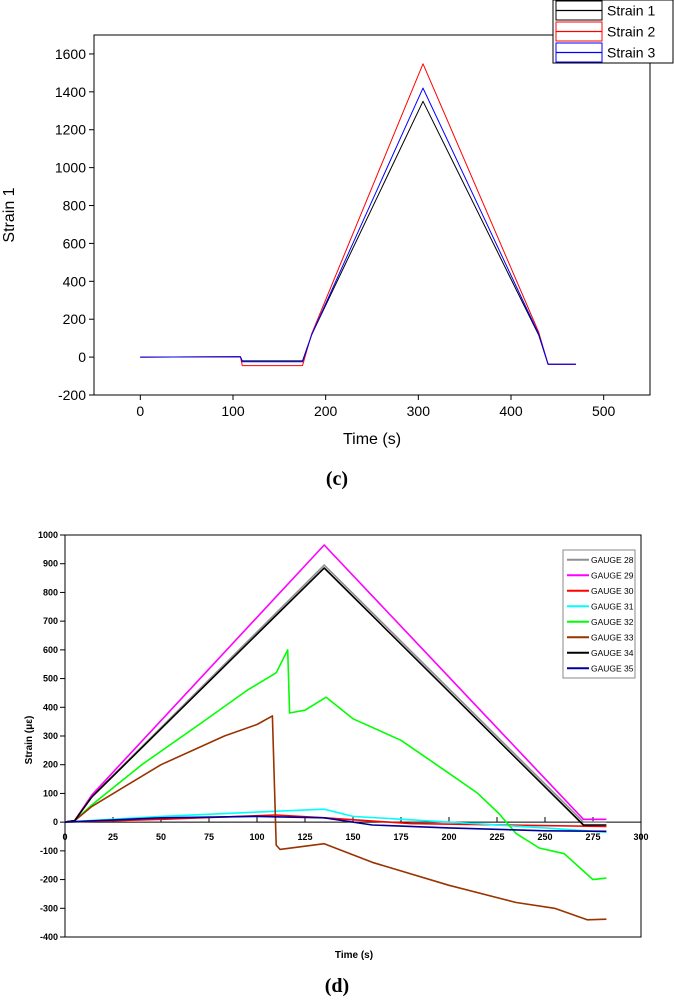  I want to click on chart-d-y-tick-label: -300, so click(49, 908).